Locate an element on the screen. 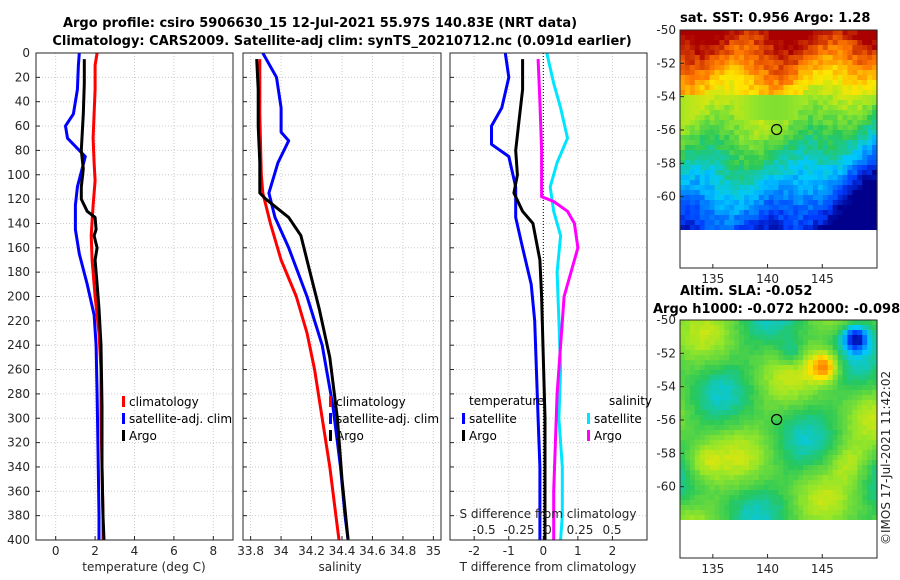 The width and height of the screenshot is (900, 580). xtick-label: 34.8 is located at coordinates (403, 551).